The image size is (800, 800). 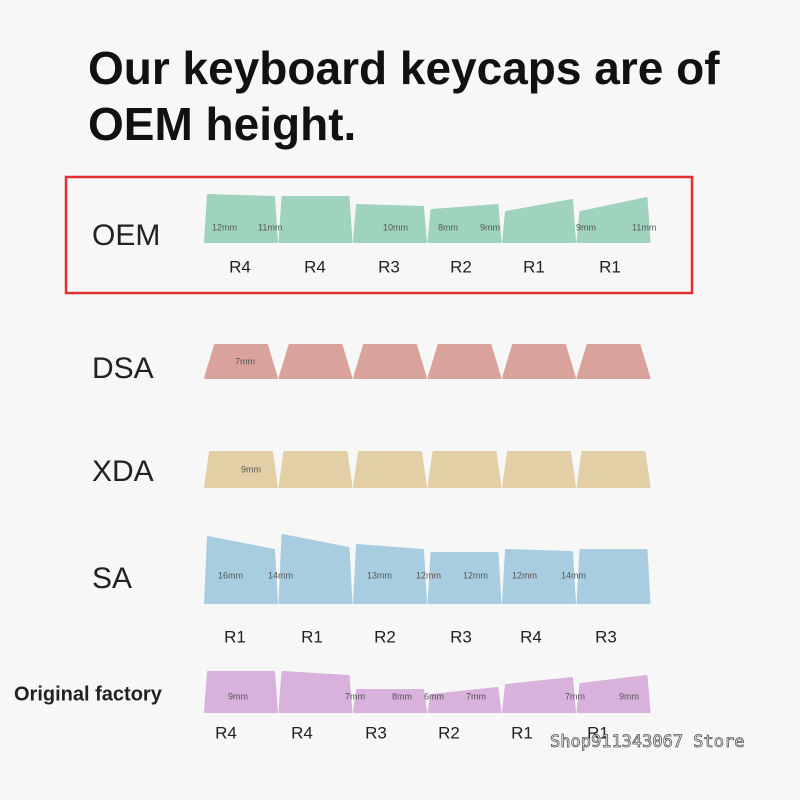 I want to click on title-line: OEM height., so click(x=222, y=124).